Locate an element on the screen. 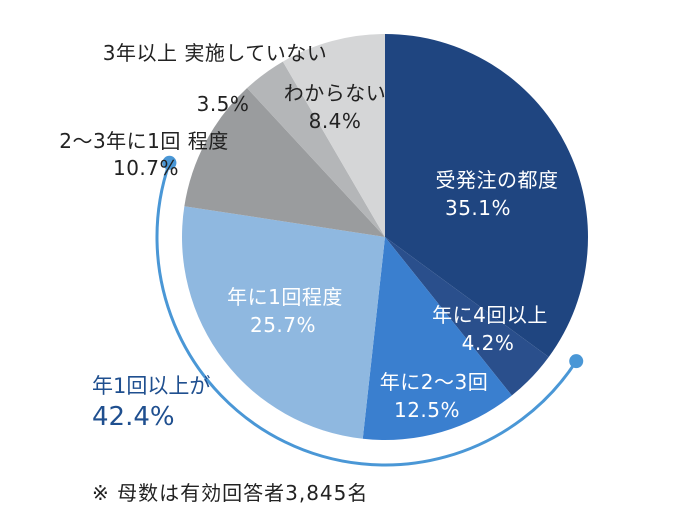  slice-label-4plus-name: 年に4回以上 is located at coordinates (490, 315).